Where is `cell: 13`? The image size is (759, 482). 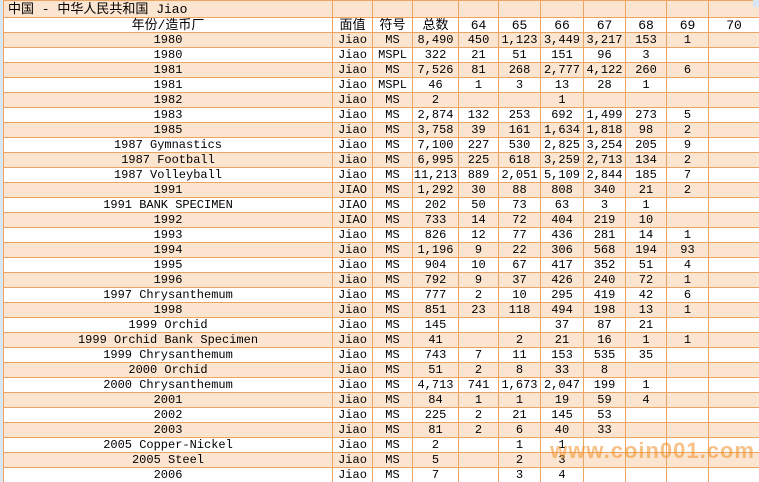 cell: 13 is located at coordinates (646, 310).